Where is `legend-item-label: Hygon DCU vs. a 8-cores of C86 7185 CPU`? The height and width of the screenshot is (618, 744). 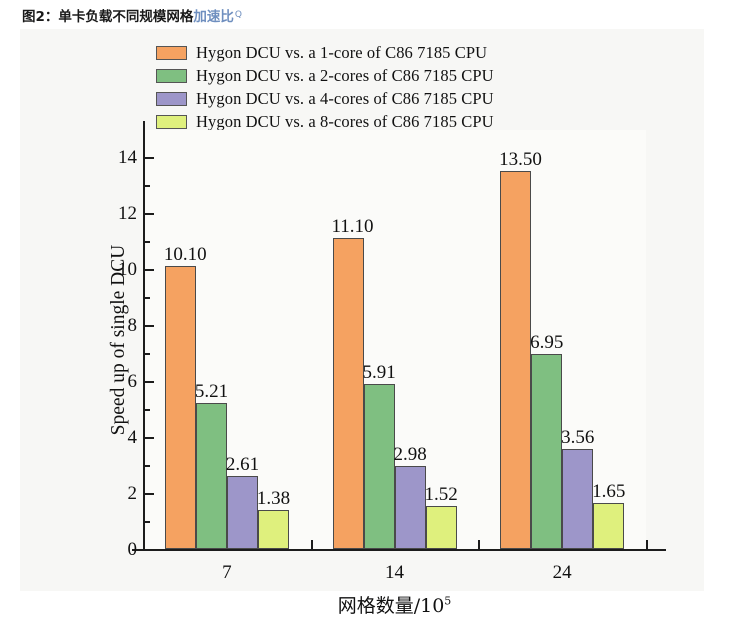
legend-item-label: Hygon DCU vs. a 8-cores of C86 7185 CPU is located at coordinates (345, 121).